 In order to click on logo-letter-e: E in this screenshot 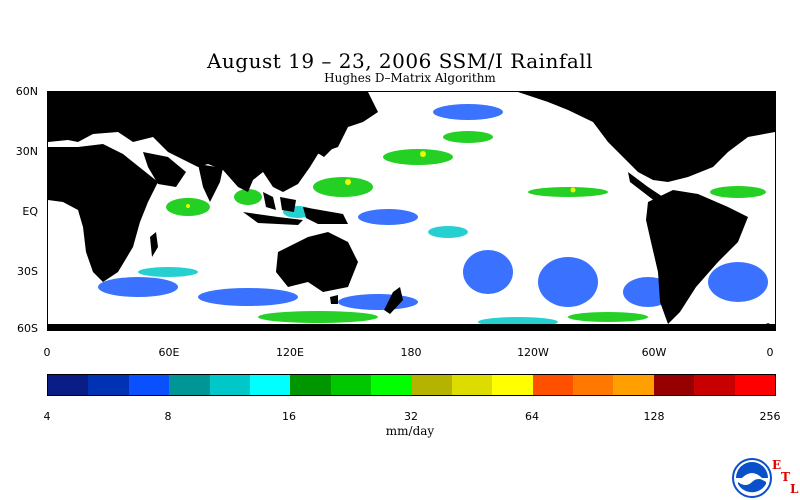, I will do `click(777, 465)`.